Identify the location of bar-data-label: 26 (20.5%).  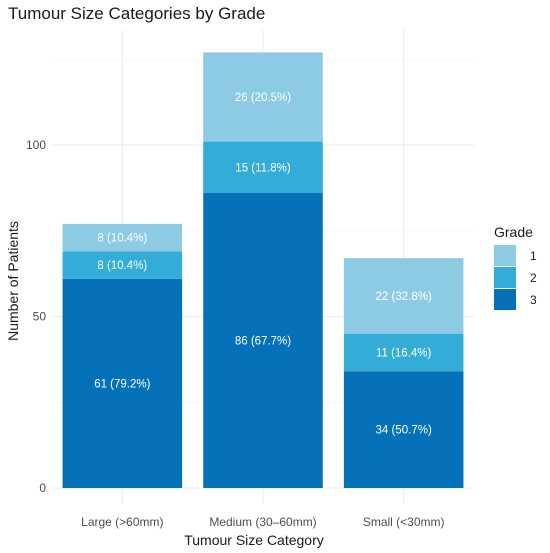
(263, 98).